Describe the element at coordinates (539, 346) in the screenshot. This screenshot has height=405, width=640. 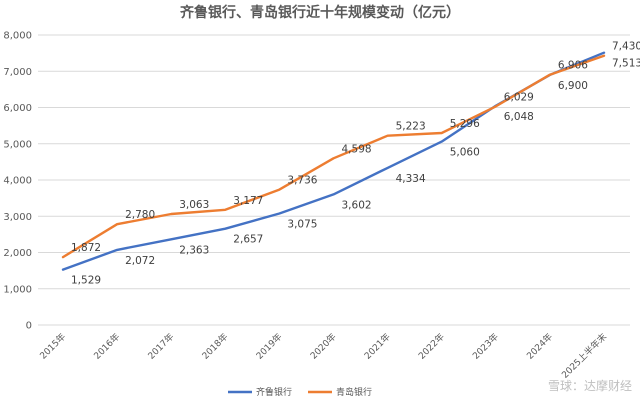
I see `x-tick-label: 2024年` at that location.